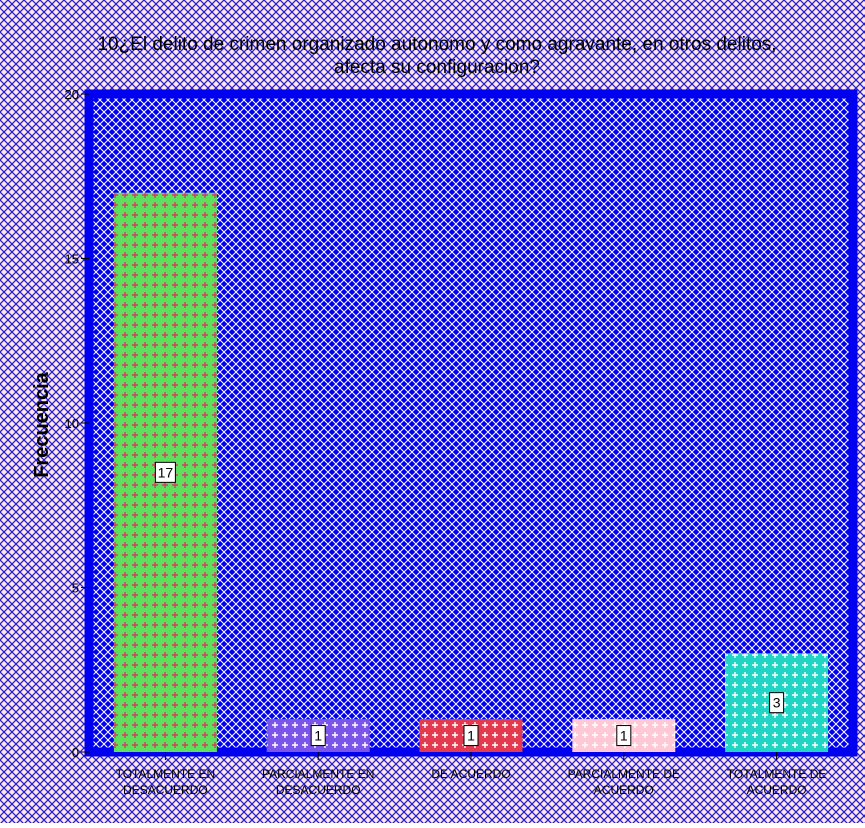 The height and width of the screenshot is (828, 865). What do you see at coordinates (75, 752) in the screenshot?
I see `y-tick-label: 0` at bounding box center [75, 752].